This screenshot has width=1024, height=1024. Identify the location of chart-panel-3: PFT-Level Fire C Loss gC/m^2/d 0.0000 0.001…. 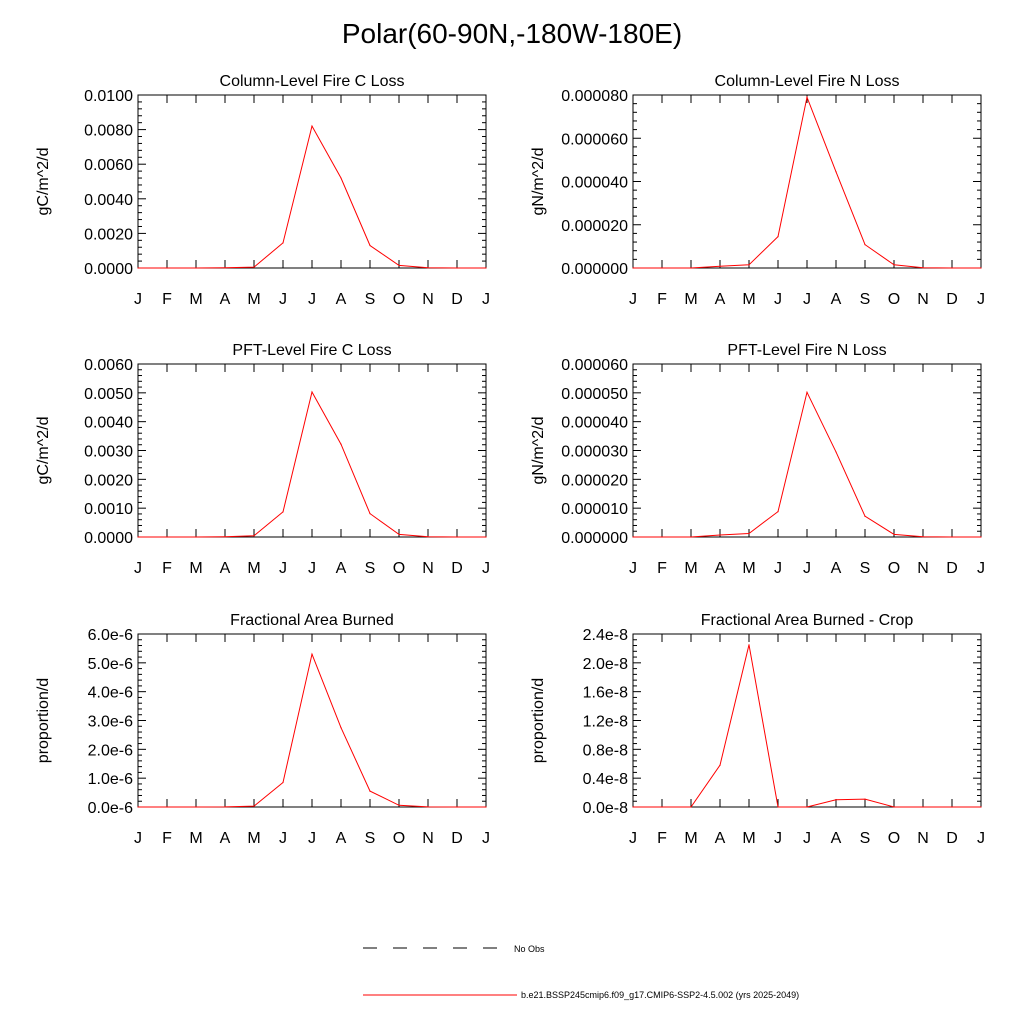
(262, 459).